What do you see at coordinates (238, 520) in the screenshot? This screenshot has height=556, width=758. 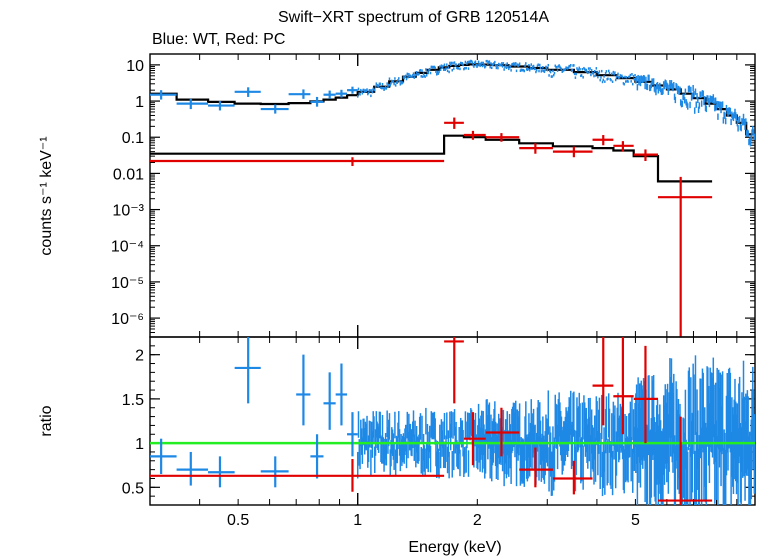 I see `x-tick-label: 0.5` at bounding box center [238, 520].